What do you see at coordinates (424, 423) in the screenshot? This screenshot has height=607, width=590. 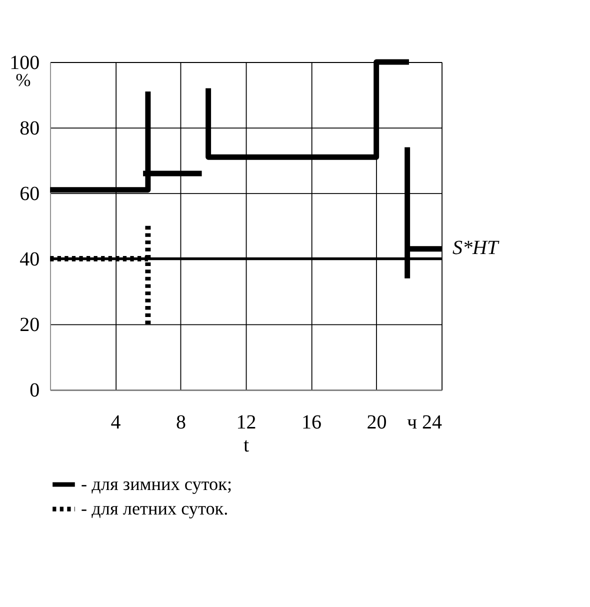 I see `x-tick-label: ч 24` at bounding box center [424, 423].